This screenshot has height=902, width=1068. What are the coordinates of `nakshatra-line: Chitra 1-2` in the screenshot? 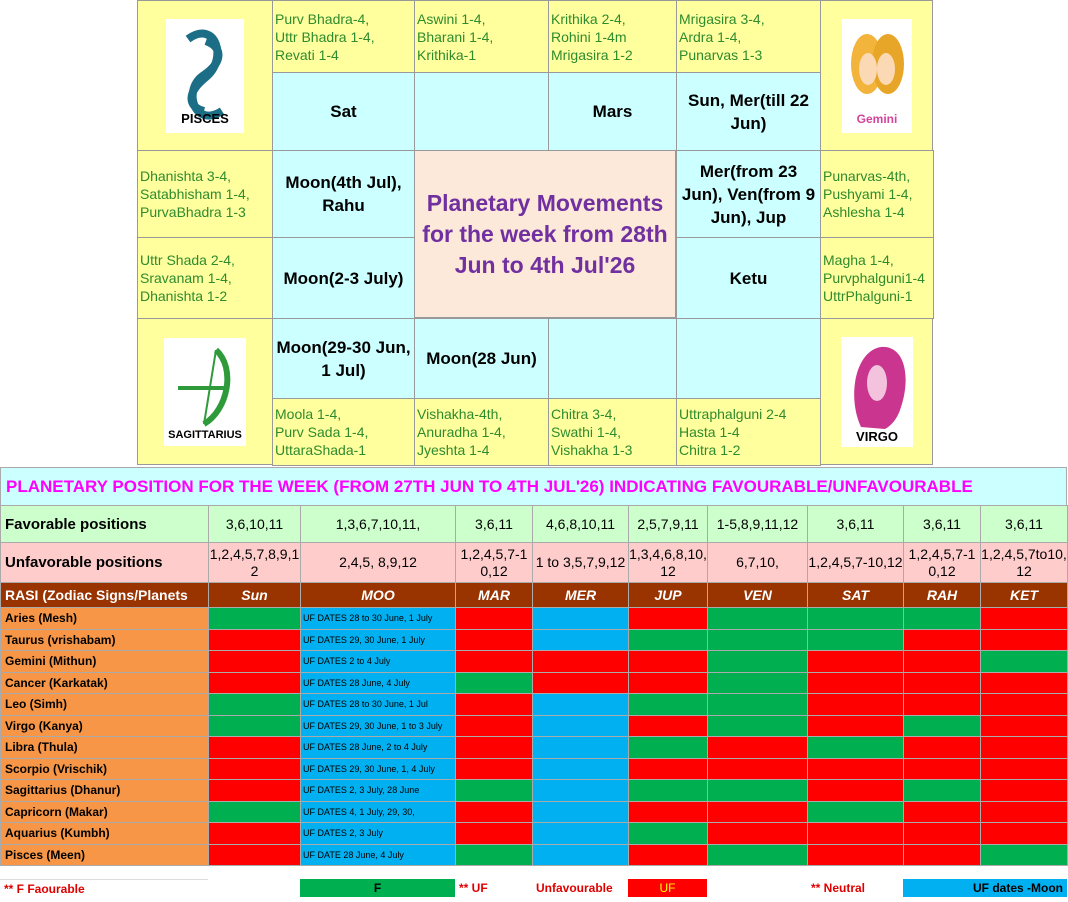 It's located at (710, 450).